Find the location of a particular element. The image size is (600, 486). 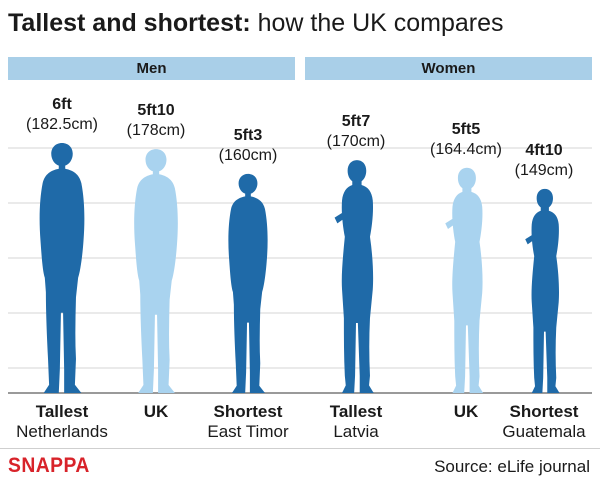

brand-logo: SNAPPA is located at coordinates (49, 465).